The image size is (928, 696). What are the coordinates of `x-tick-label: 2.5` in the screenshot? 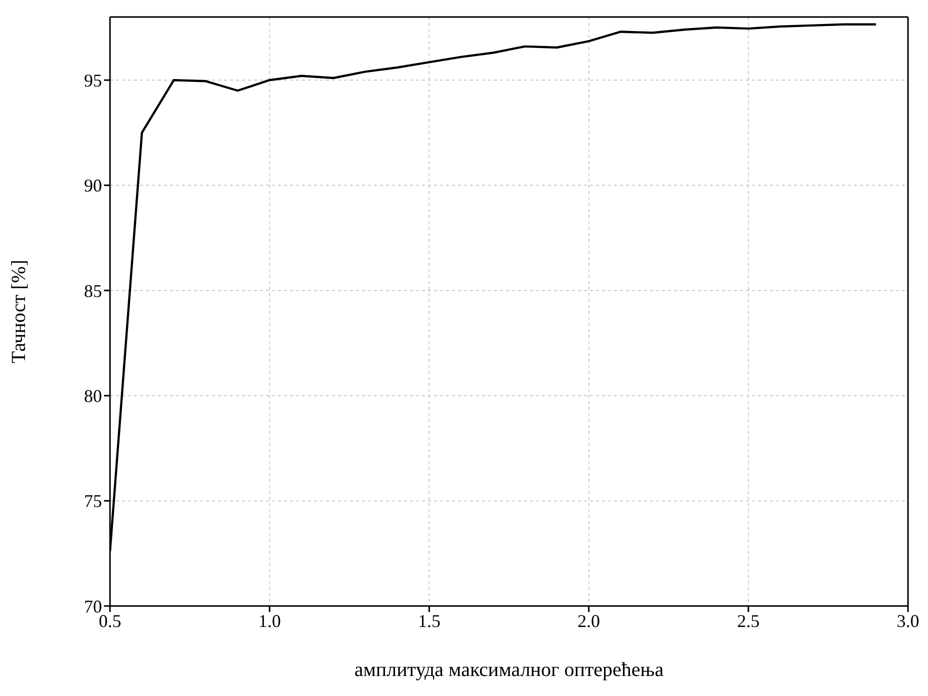 It's located at (748, 620).